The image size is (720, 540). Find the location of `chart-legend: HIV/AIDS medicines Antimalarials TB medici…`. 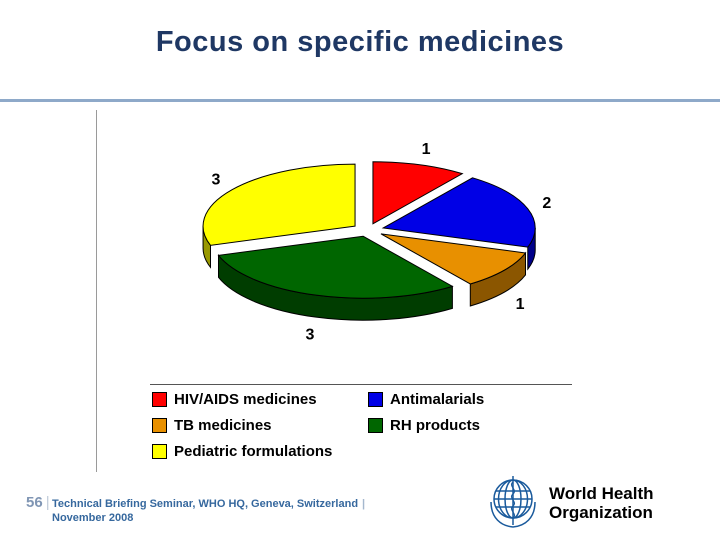

chart-legend: HIV/AIDS medicines Antimalarials TB medici… is located at coordinates (368, 425).